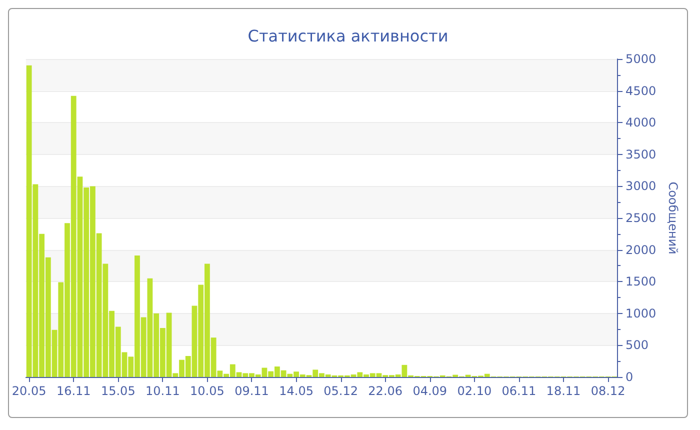 Image resolution: width=700 pixels, height=430 pixels. What do you see at coordinates (474, 391) in the screenshot?
I see `x-tick-label: 02.10` at bounding box center [474, 391].